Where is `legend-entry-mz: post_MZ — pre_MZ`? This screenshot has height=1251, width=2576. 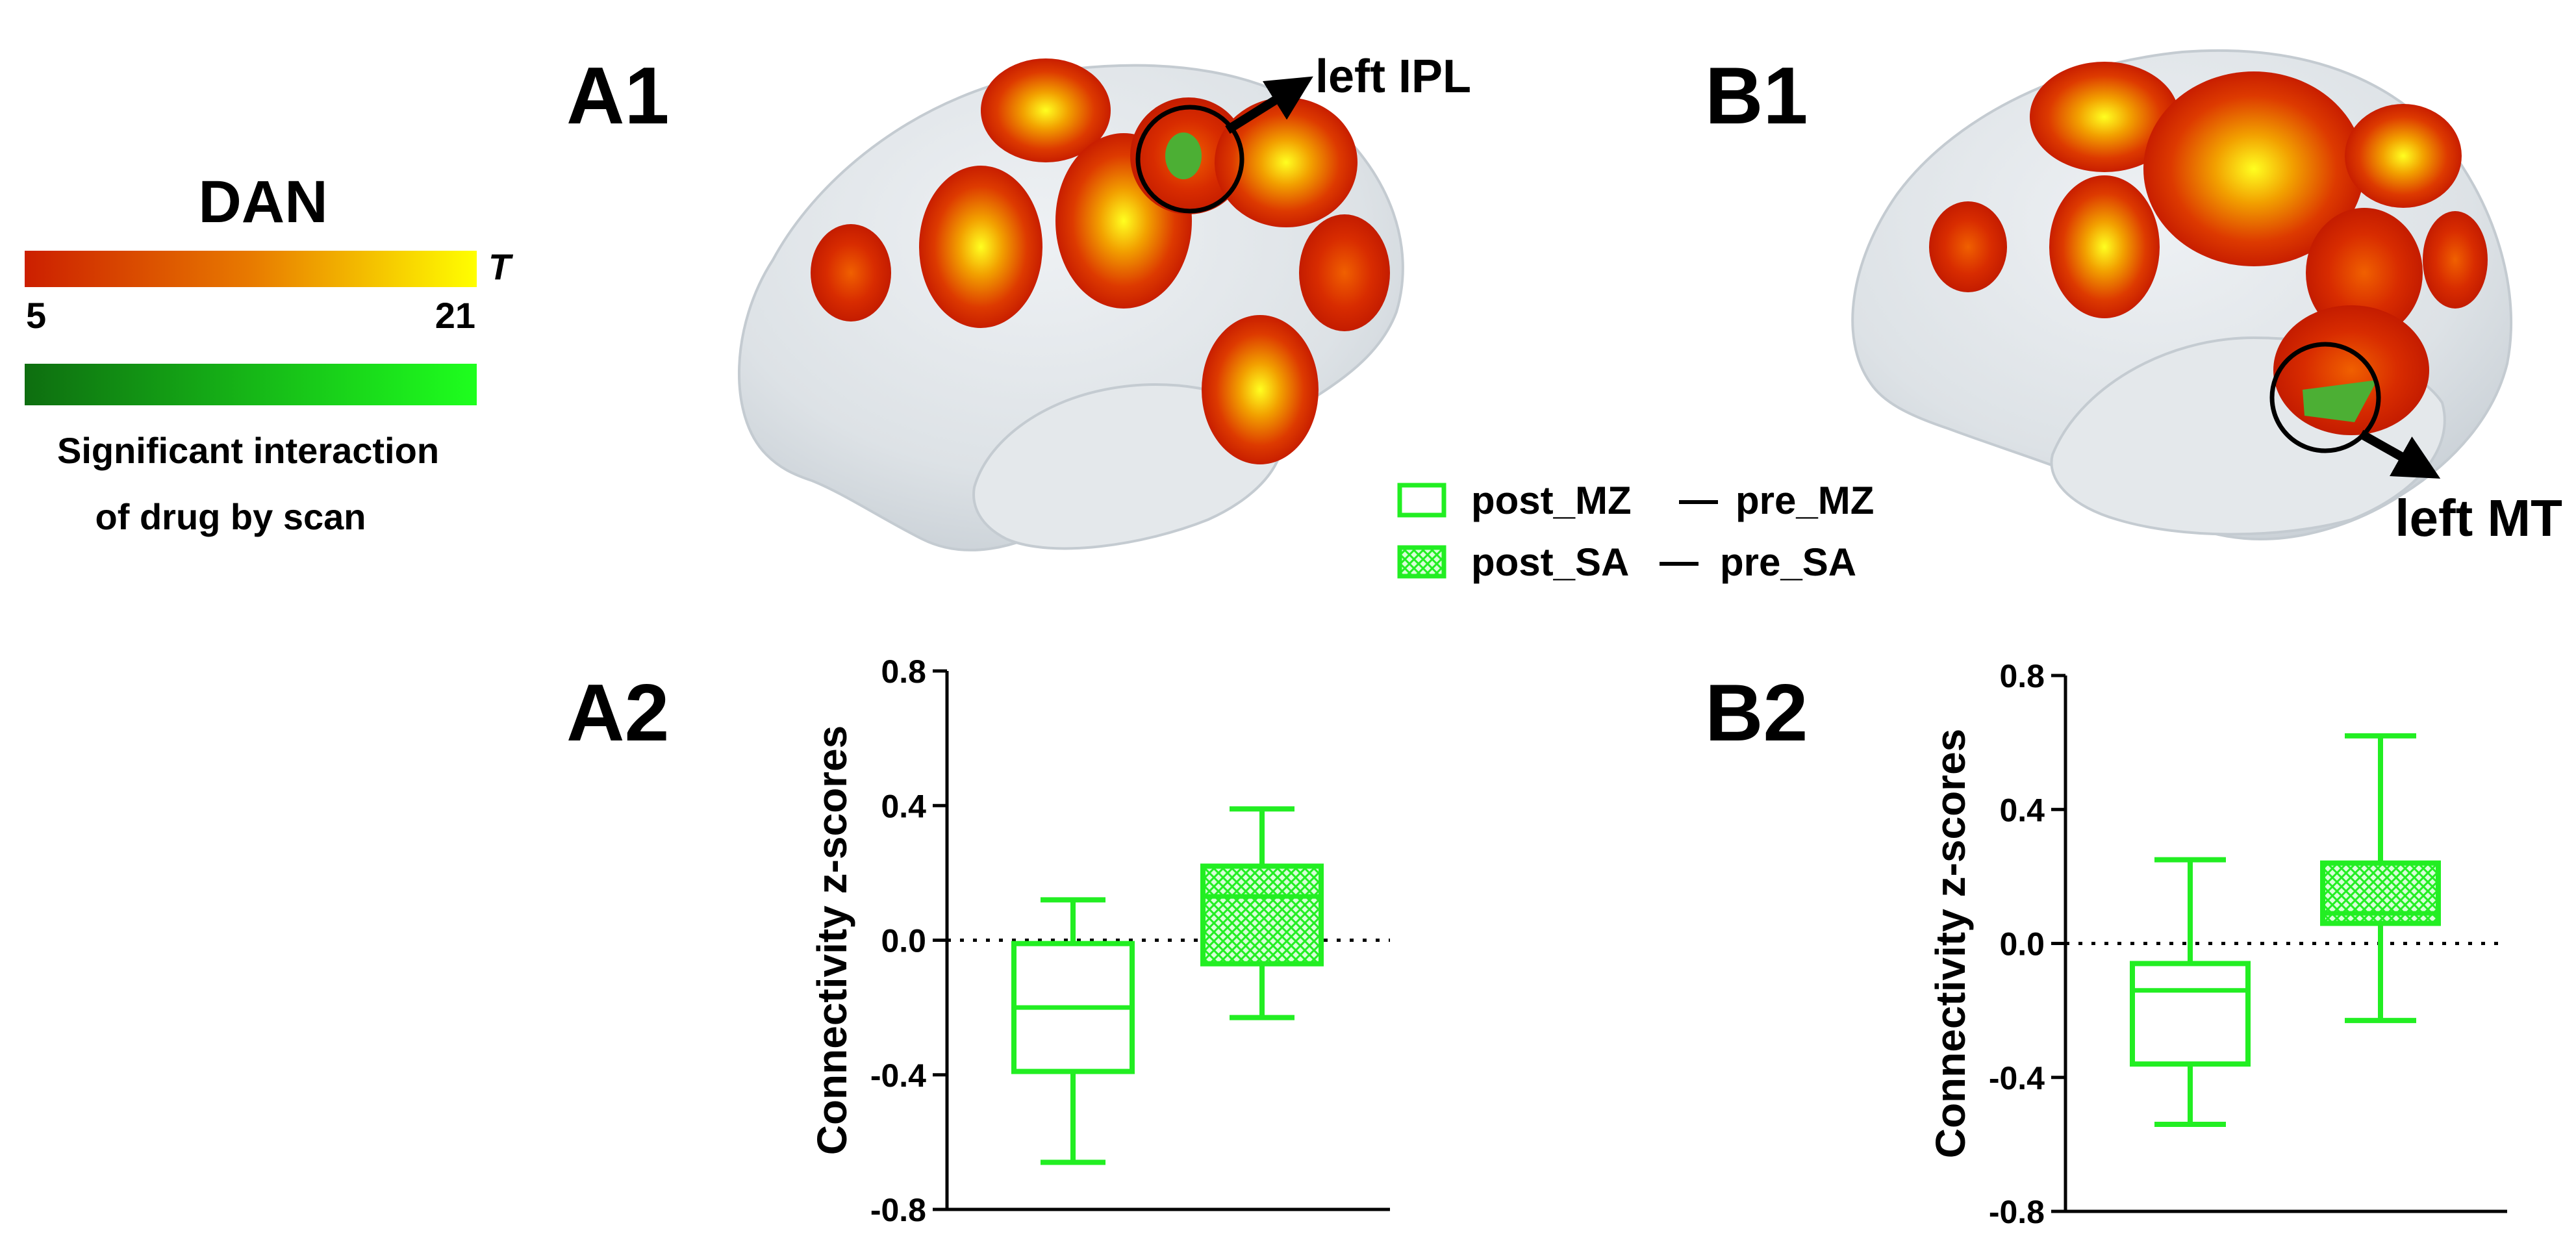
legend-entry-mz: post_MZ — pre_MZ is located at coordinates (1636, 499).